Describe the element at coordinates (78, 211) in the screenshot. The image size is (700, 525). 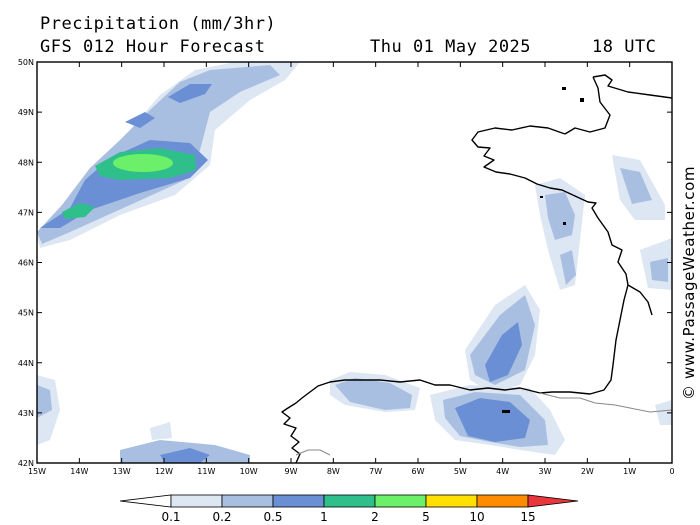
I see `precip-teal` at that location.